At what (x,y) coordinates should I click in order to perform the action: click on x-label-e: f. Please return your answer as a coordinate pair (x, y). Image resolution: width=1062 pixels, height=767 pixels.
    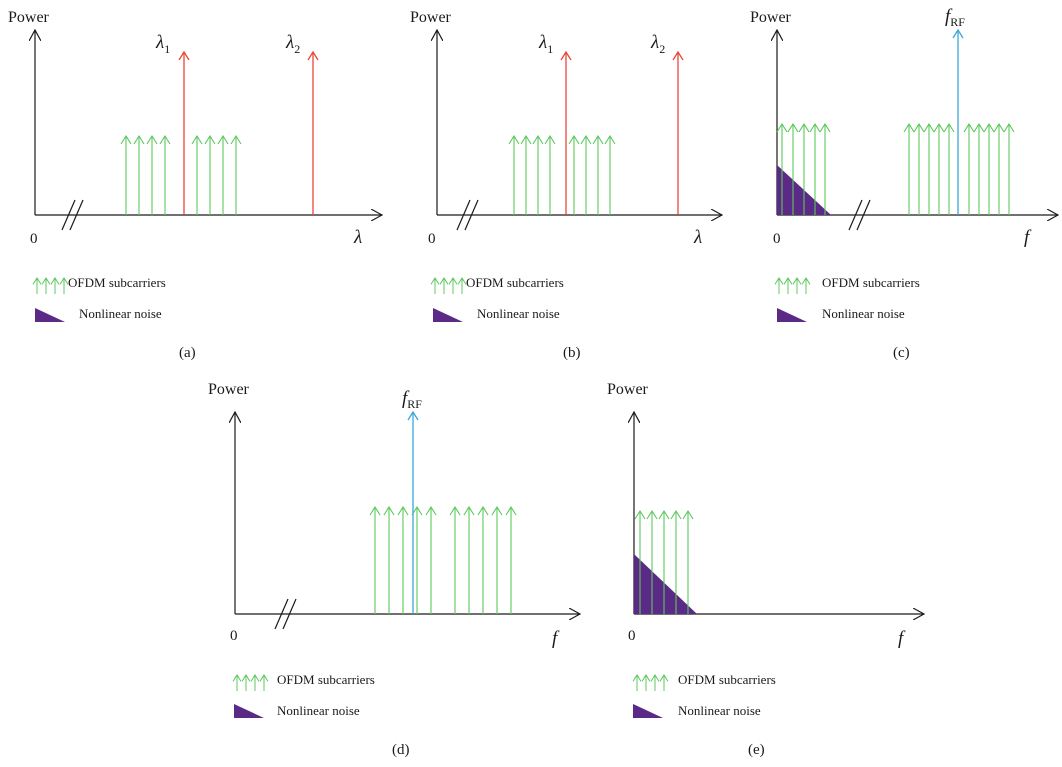
    Looking at the image, I should click on (902, 638).